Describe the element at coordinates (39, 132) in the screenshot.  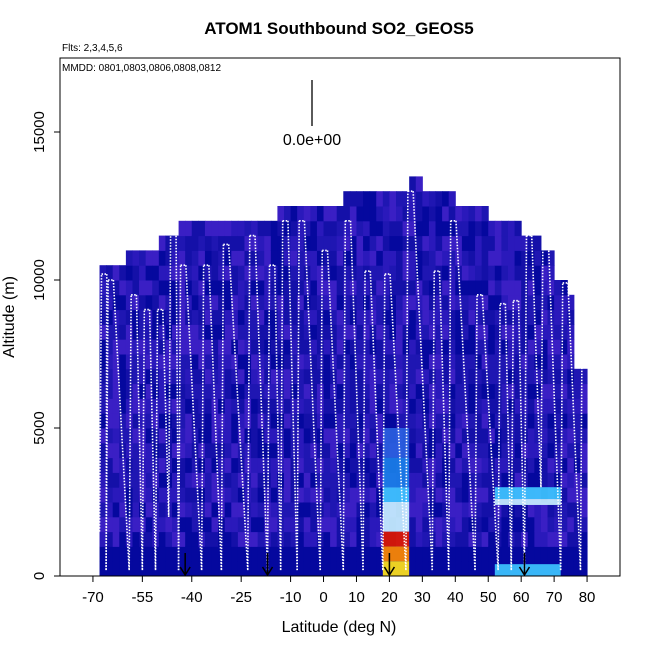
I see `y-tick-label: 15000` at that location.